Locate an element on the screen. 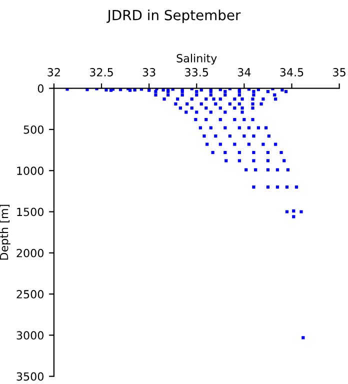  x-tick-label: 34 is located at coordinates (244, 72).